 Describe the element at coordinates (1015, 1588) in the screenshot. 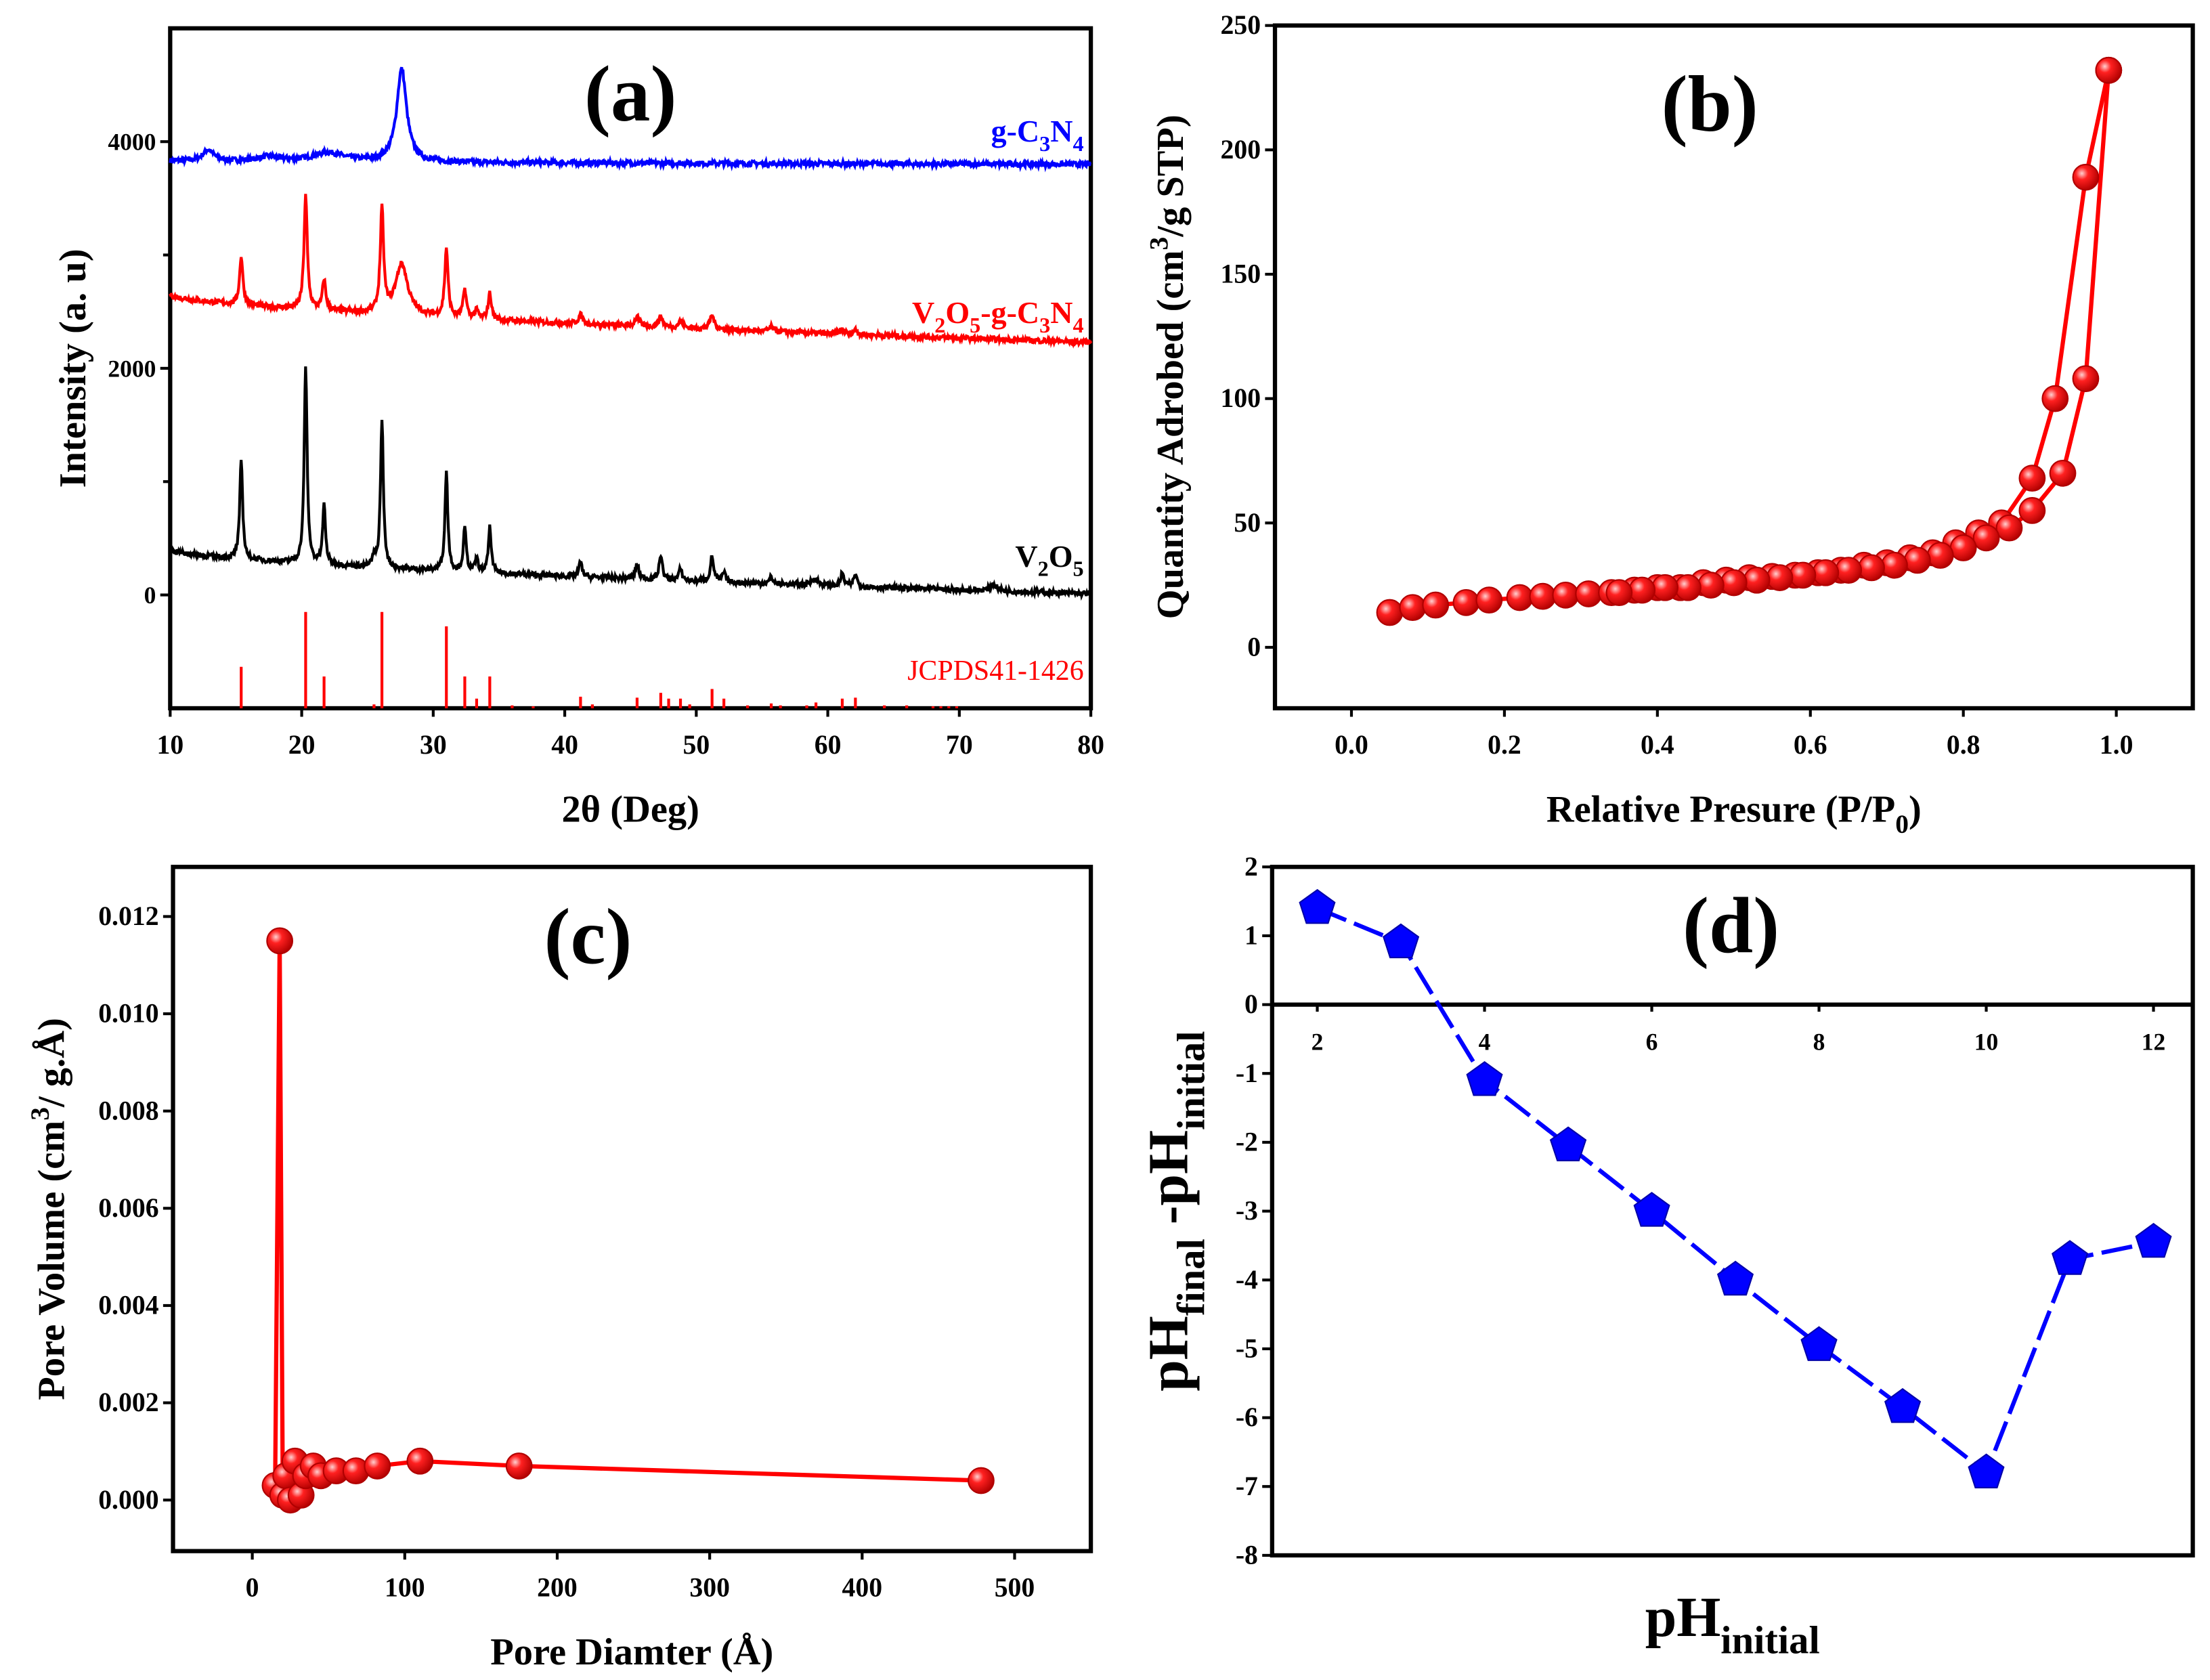

I see `x-tick-label: 500` at that location.